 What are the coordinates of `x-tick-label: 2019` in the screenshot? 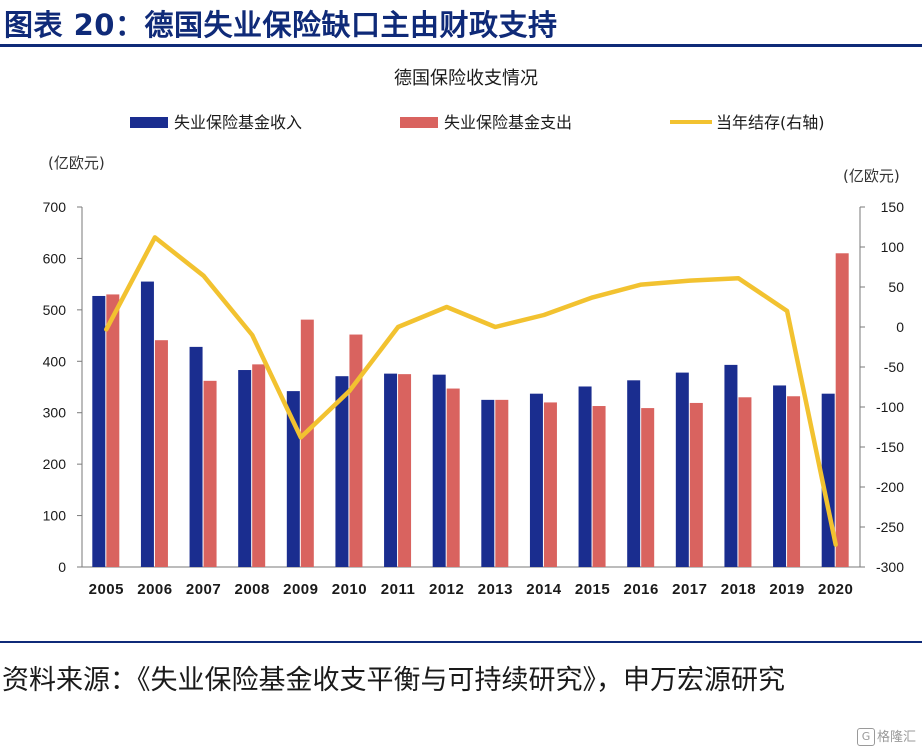 It's located at (786, 589).